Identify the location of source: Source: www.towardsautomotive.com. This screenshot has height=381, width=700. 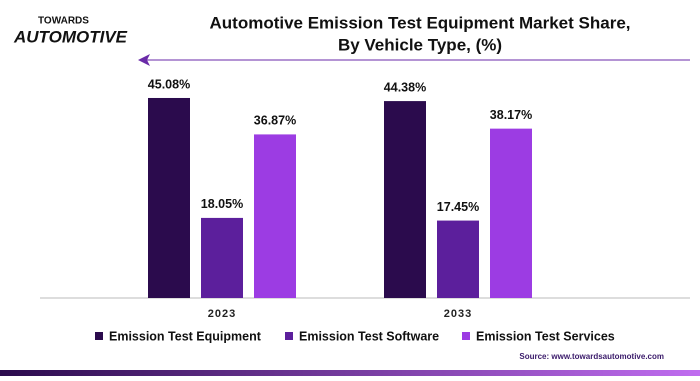
(591, 356).